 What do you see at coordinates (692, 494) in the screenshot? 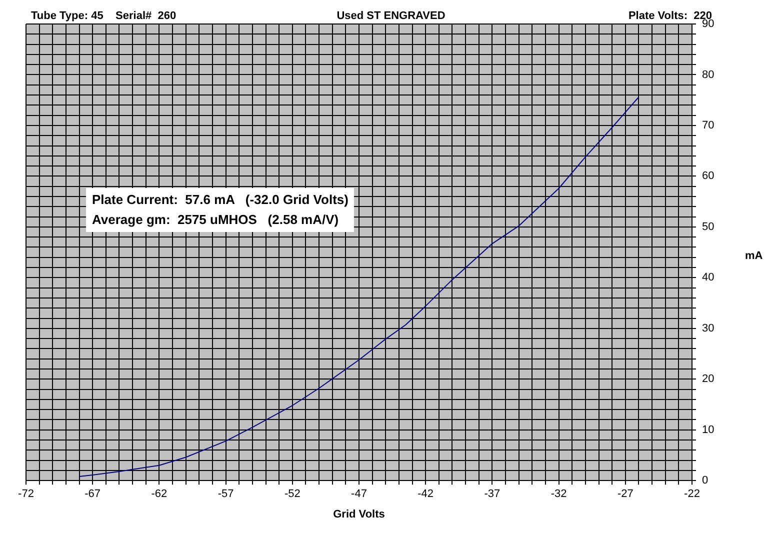
I see `x-tick-label: -22` at bounding box center [692, 494].